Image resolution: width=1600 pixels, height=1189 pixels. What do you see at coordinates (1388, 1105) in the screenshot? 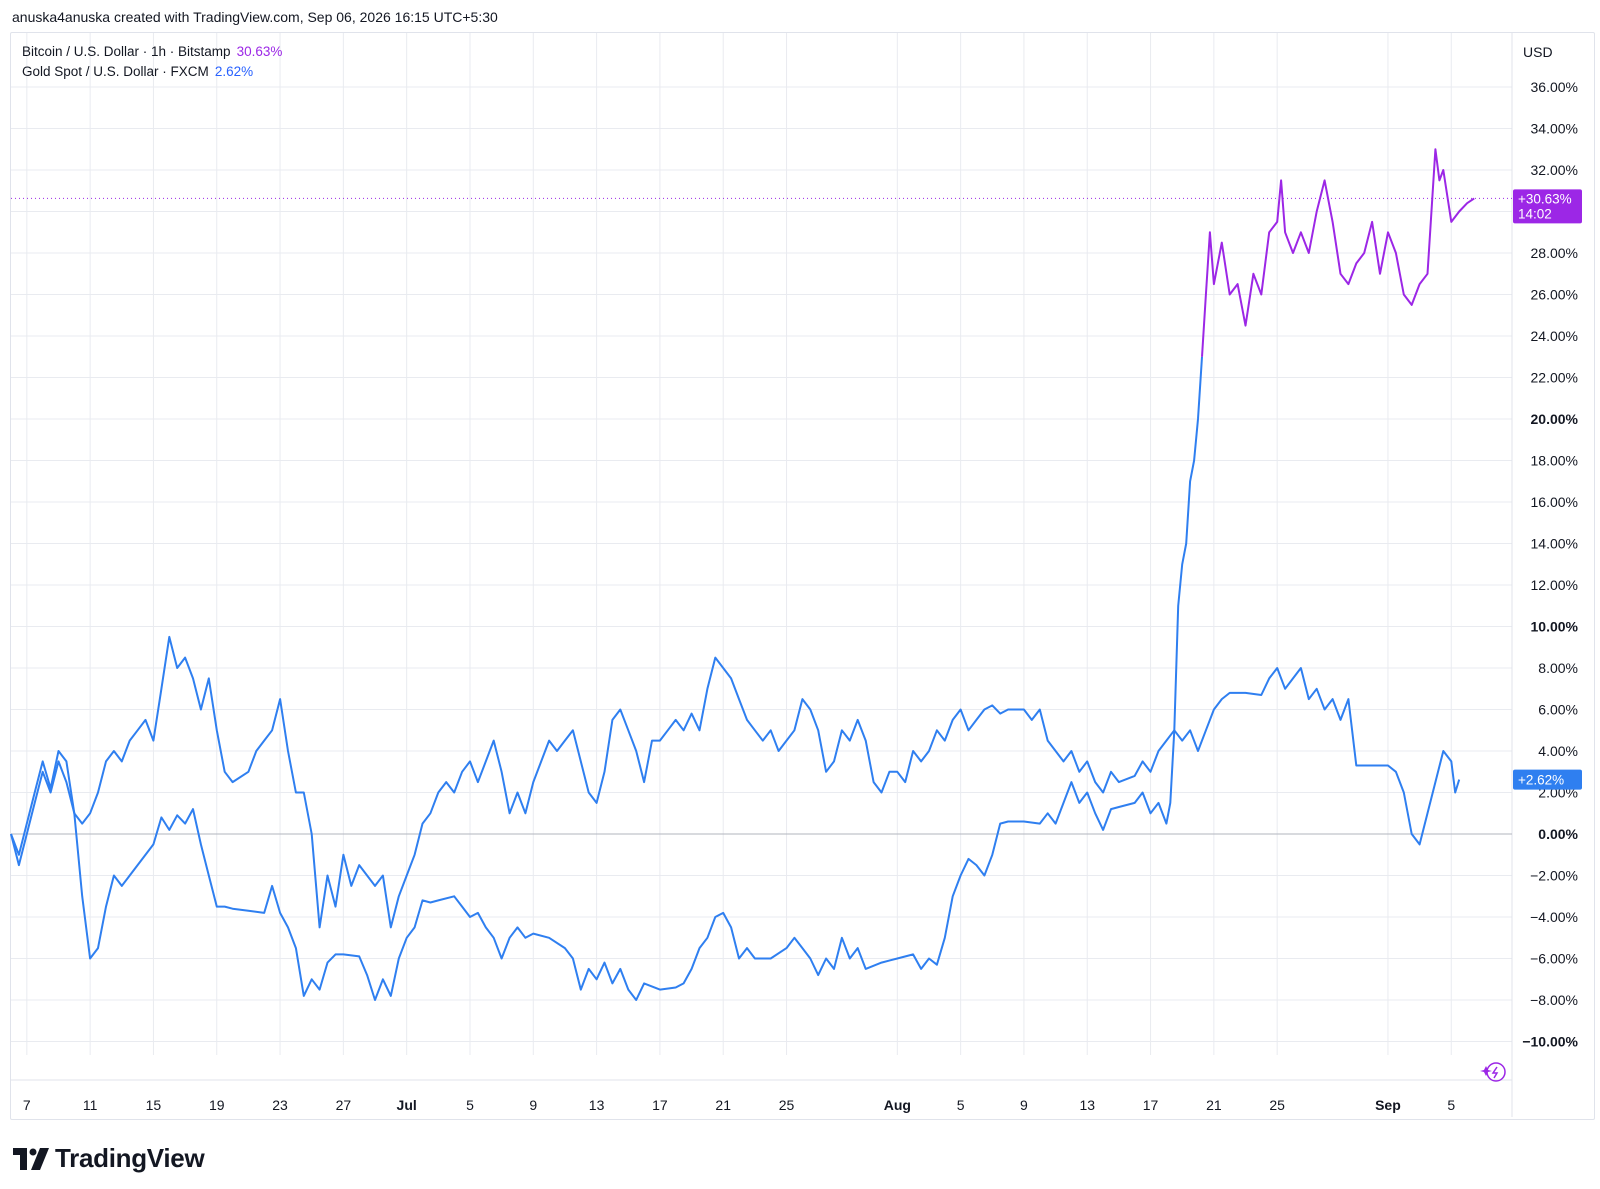
I see `x-tick-label: Sep` at bounding box center [1388, 1105].